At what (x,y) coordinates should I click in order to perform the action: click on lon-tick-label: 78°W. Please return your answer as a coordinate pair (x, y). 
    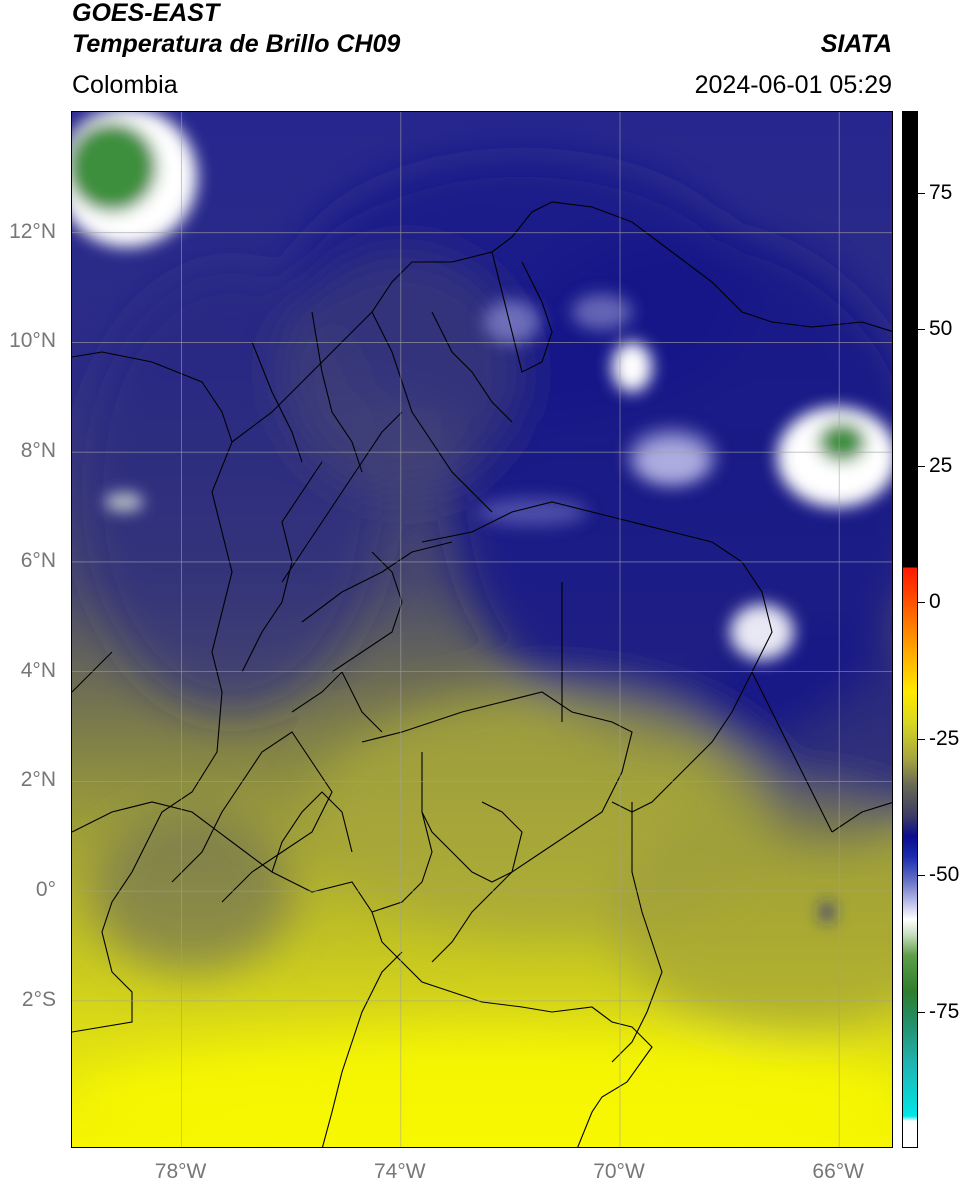
    Looking at the image, I should click on (180, 1171).